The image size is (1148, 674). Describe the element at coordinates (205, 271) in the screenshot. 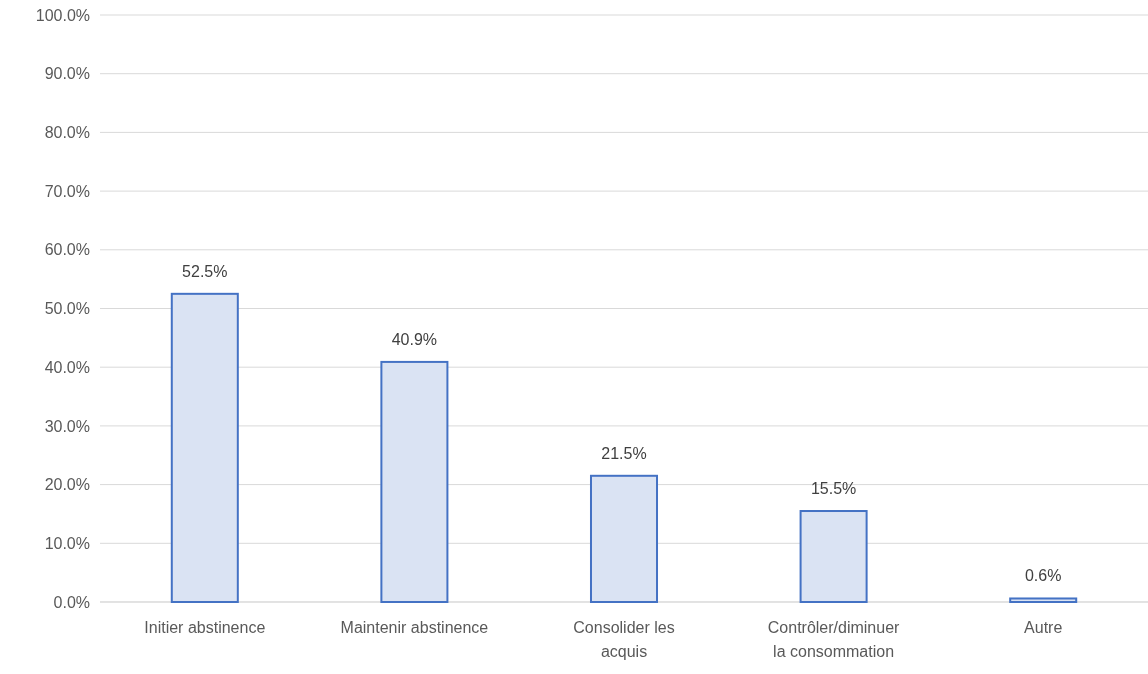

I see `data-label: 52.5%` at that location.